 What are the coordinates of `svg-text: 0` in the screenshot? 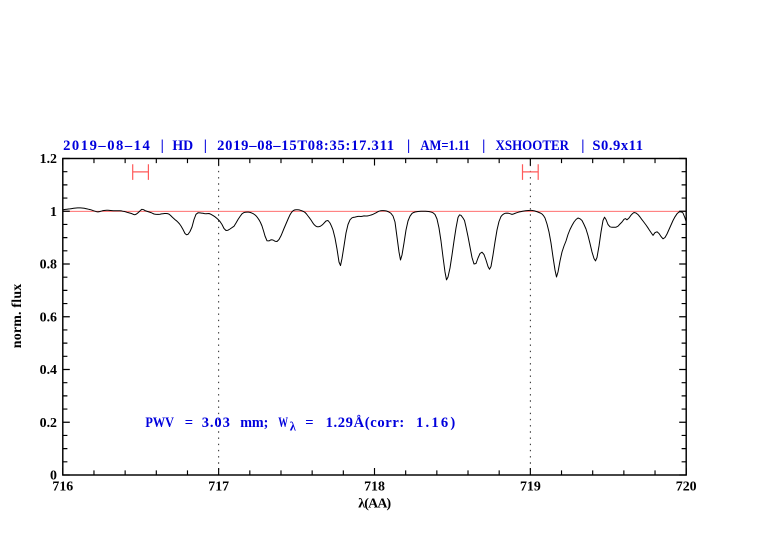 It's located at (53, 476).